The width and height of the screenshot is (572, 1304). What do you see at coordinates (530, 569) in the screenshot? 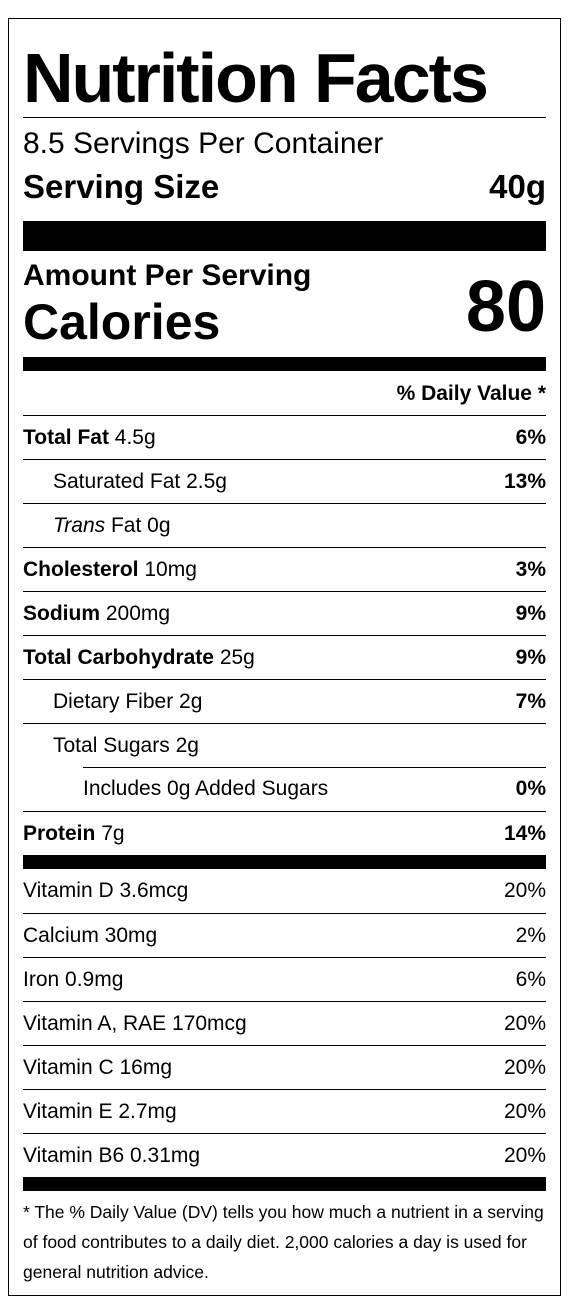
I see `dv-value: 3%` at bounding box center [530, 569].